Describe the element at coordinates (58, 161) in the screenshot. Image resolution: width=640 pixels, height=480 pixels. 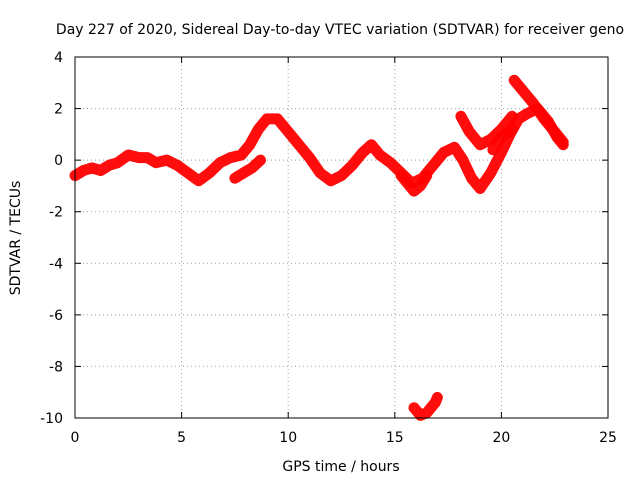
I see `y-tick-label: 0` at that location.